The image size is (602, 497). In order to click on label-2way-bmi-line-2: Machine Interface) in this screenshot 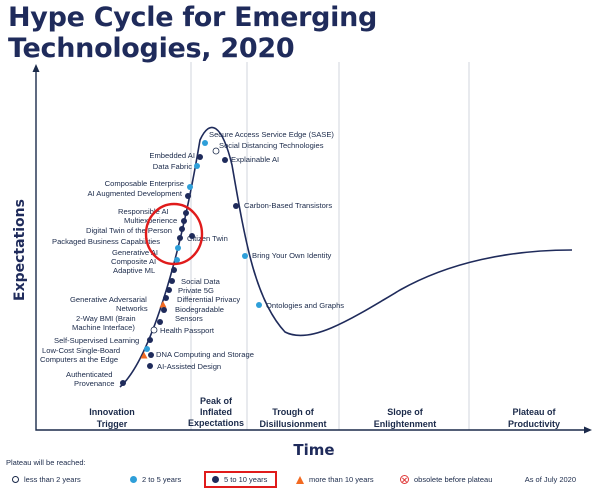, I will do `click(103, 327)`.